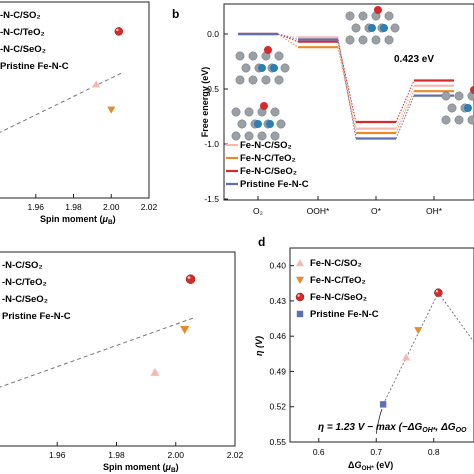  Describe the element at coordinates (20, 15) in the screenshot. I see `panel-a-legend-label-entry0: -N-C/SO₂` at that location.